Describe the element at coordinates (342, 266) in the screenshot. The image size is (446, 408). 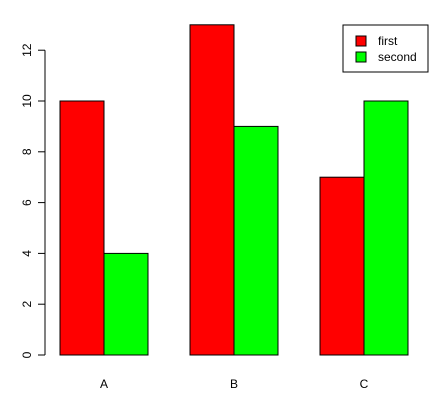
I see `bar-C-first` at that location.